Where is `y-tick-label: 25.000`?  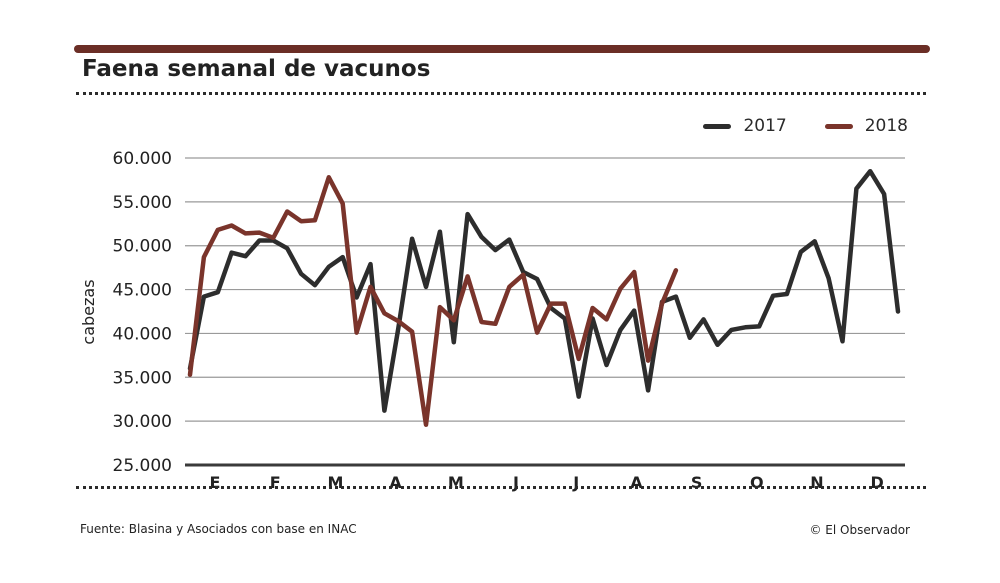 y-tick-label: 25.000 is located at coordinates (142, 466).